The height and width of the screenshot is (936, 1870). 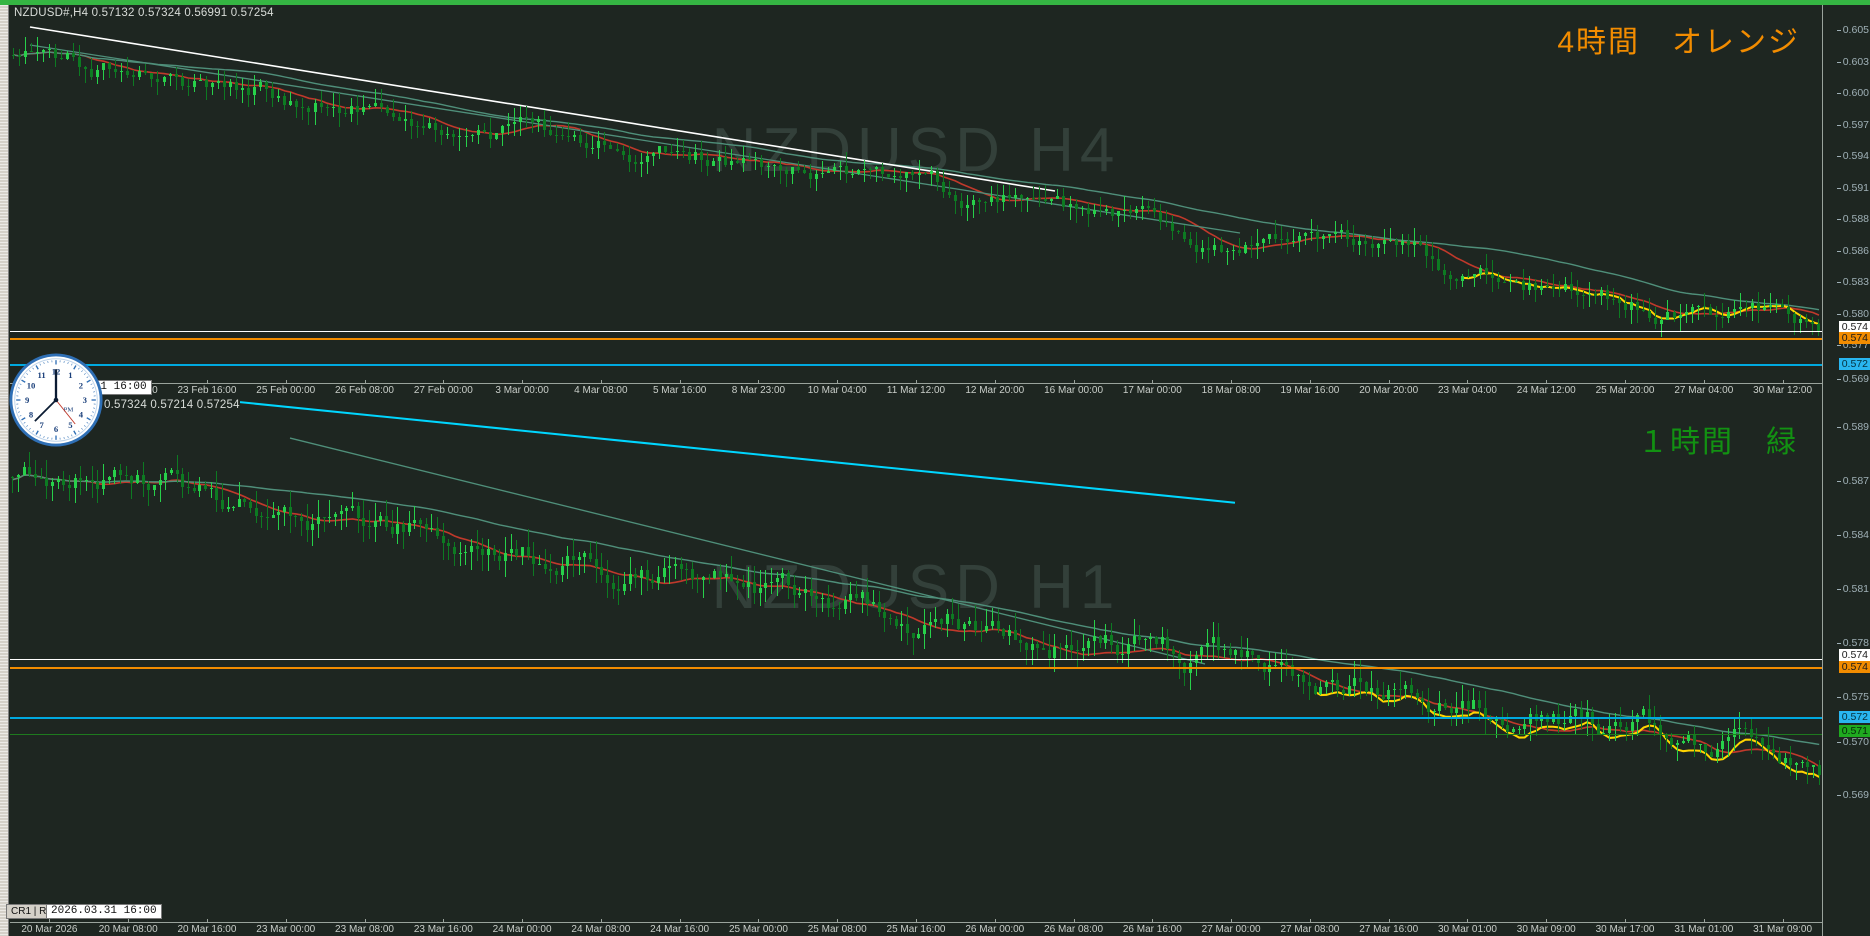 I want to click on price-tick-label-min: 0.569, so click(x=1852, y=379).